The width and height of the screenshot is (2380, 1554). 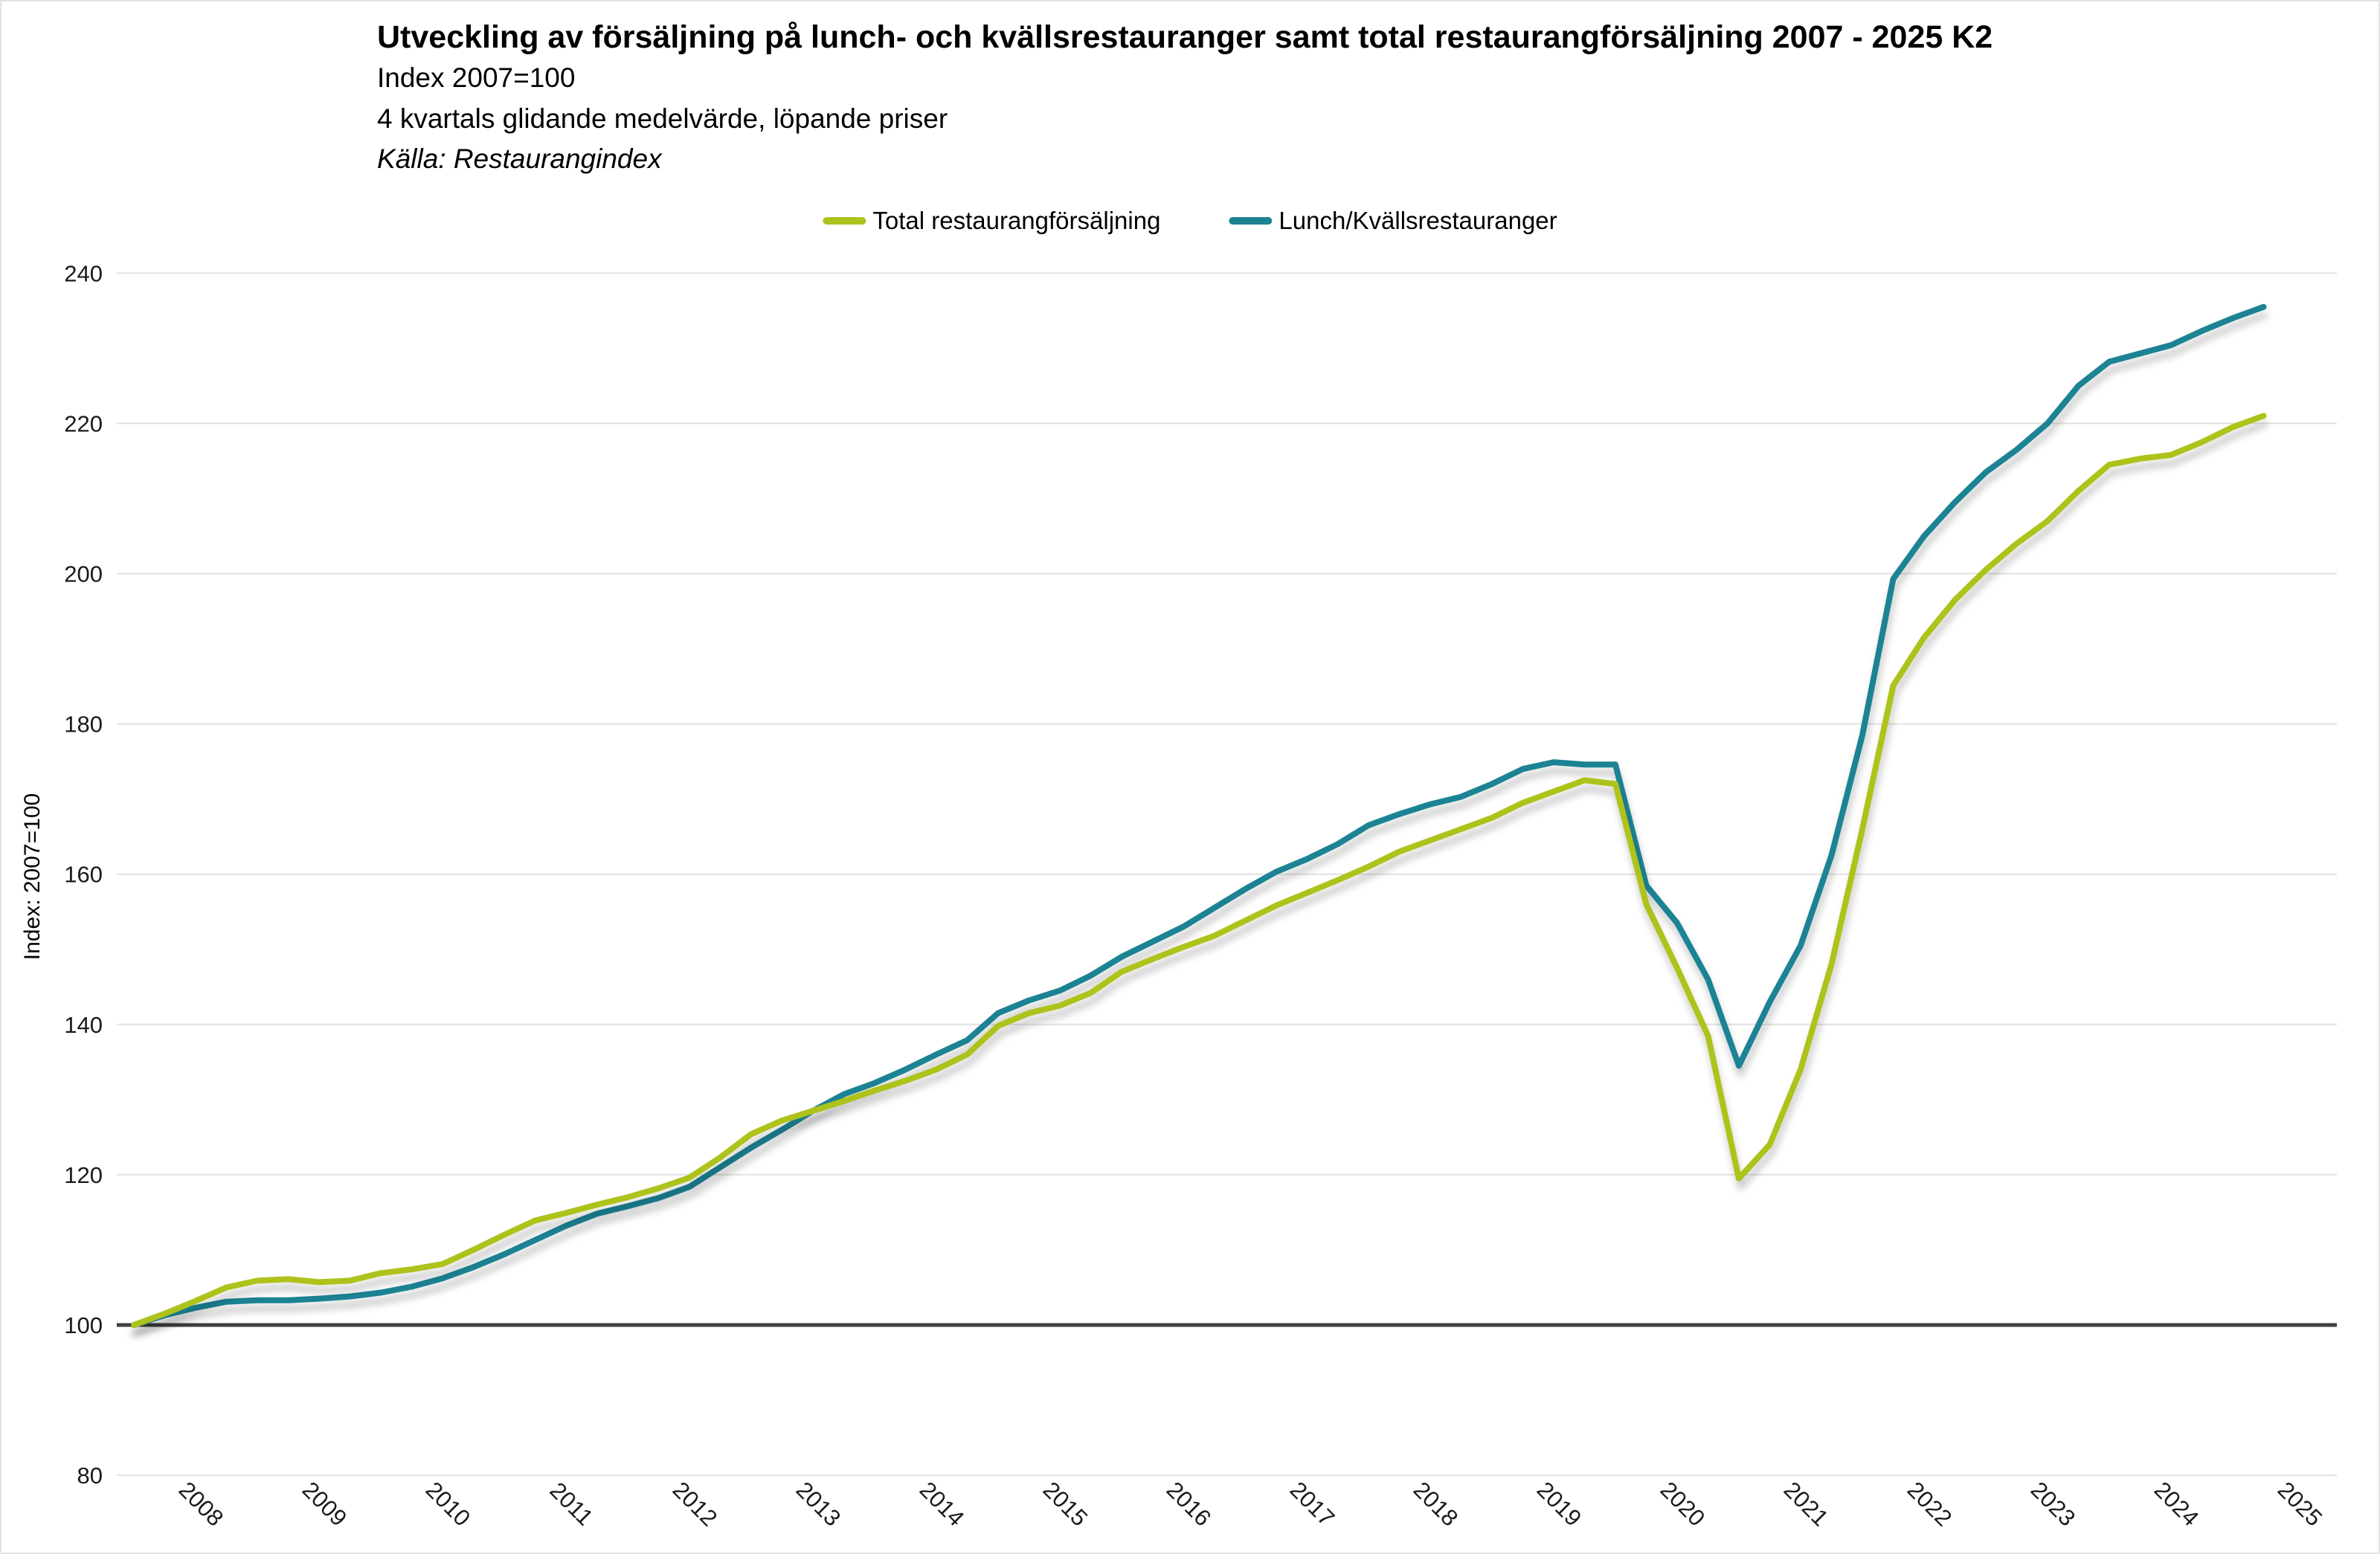 I want to click on x-tick-2009: 2009, so click(x=326, y=1504).